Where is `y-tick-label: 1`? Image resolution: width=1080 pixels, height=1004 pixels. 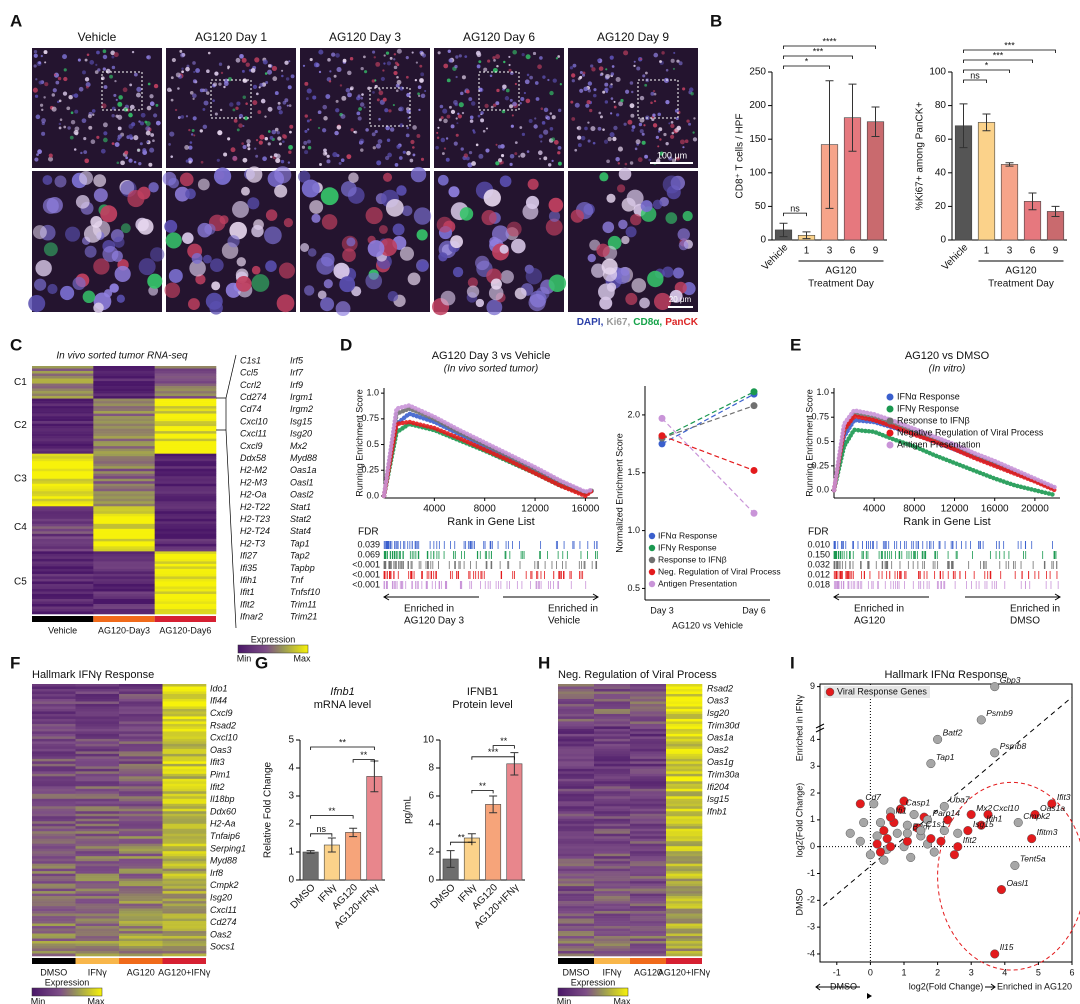 y-tick-label: 1 is located at coordinates (291, 852).